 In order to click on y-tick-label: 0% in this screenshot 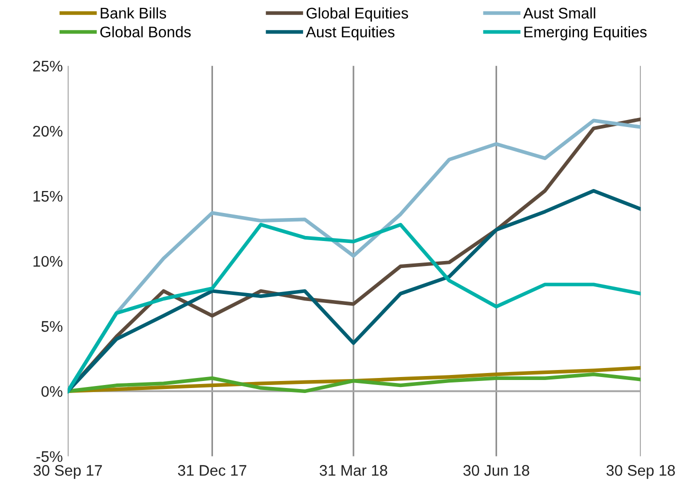, I will do `click(51, 391)`.